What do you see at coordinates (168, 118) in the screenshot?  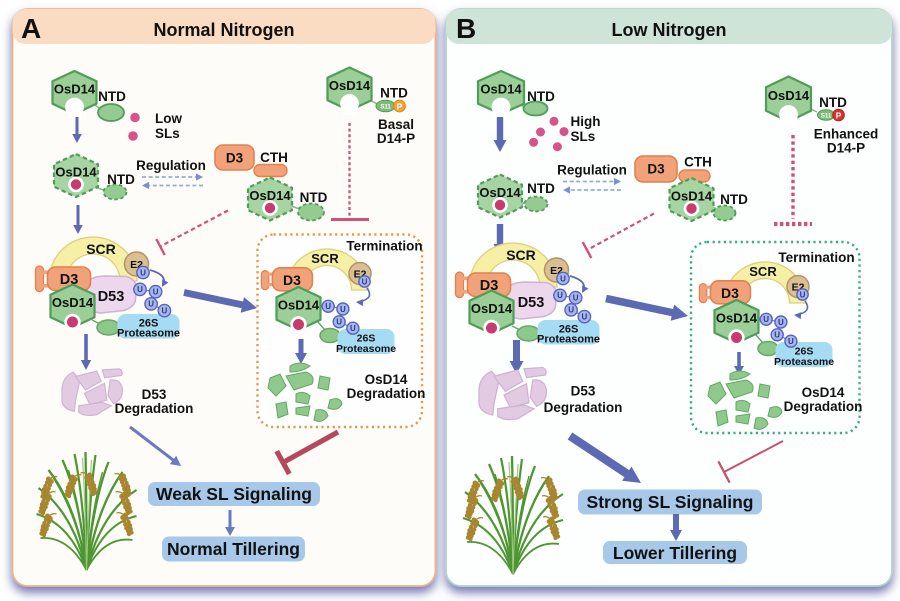 I see `svg-text: Low` at bounding box center [168, 118].